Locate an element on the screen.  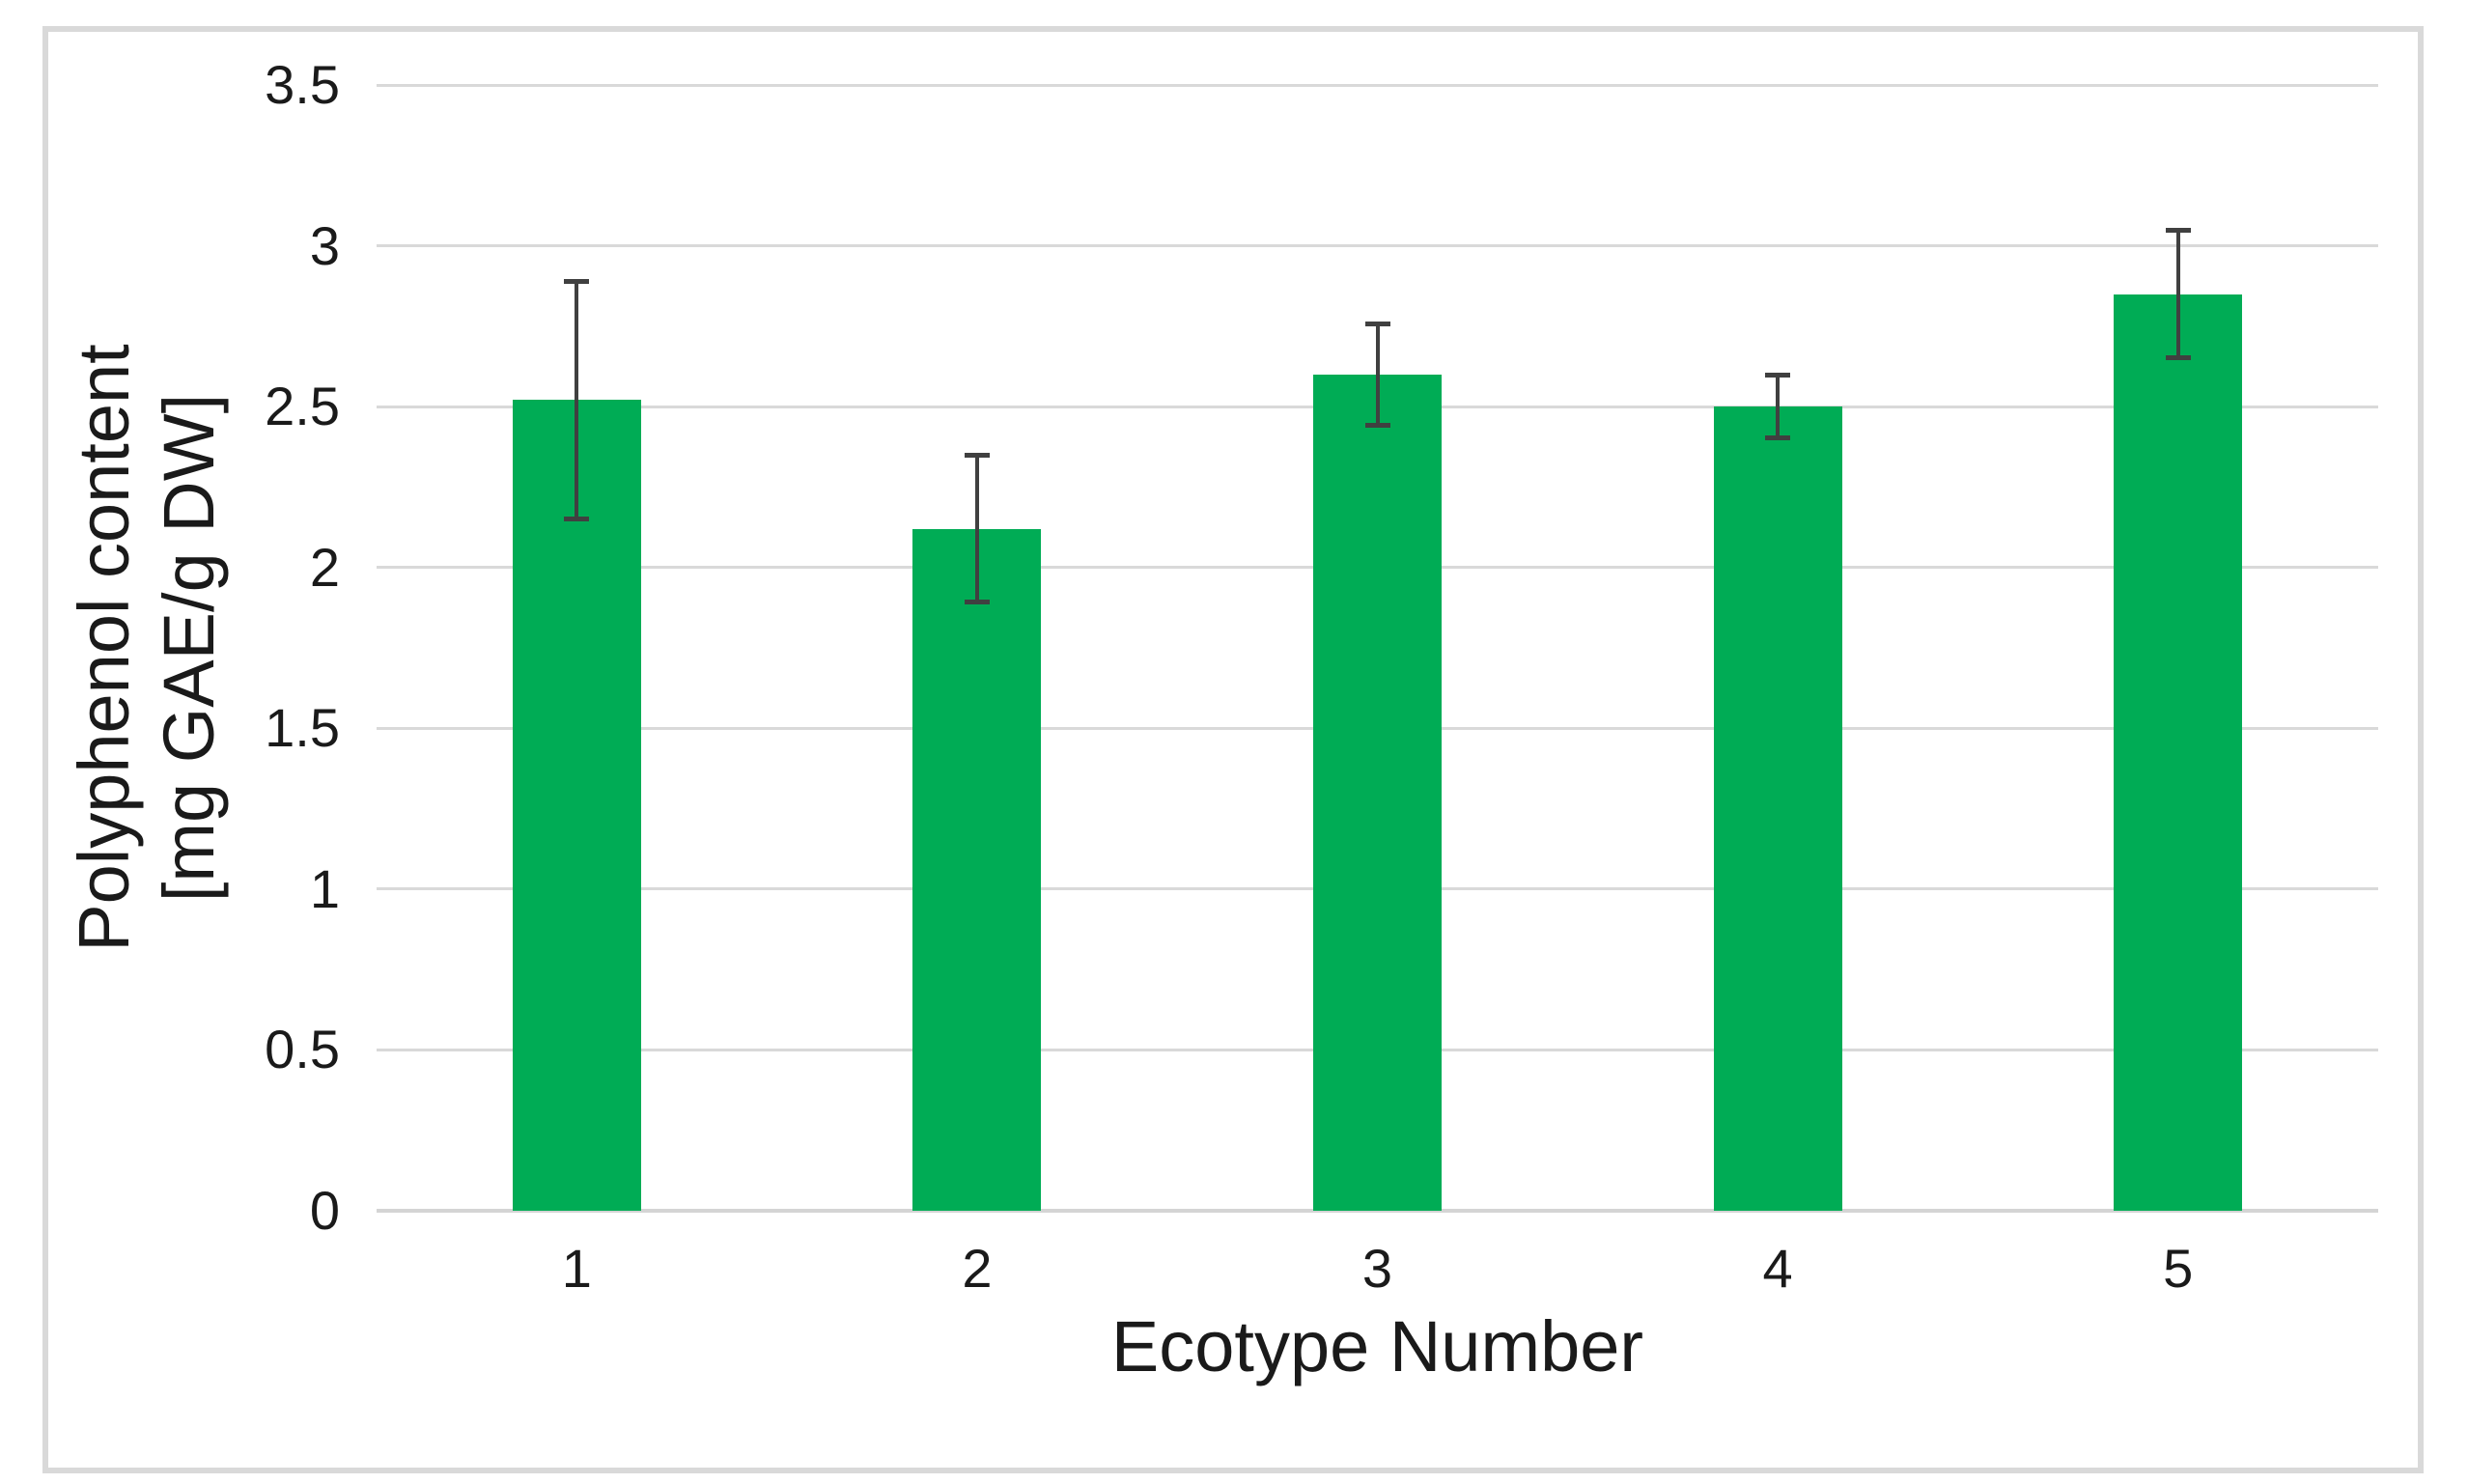
x-tick-label: 4 is located at coordinates (1777, 1269).